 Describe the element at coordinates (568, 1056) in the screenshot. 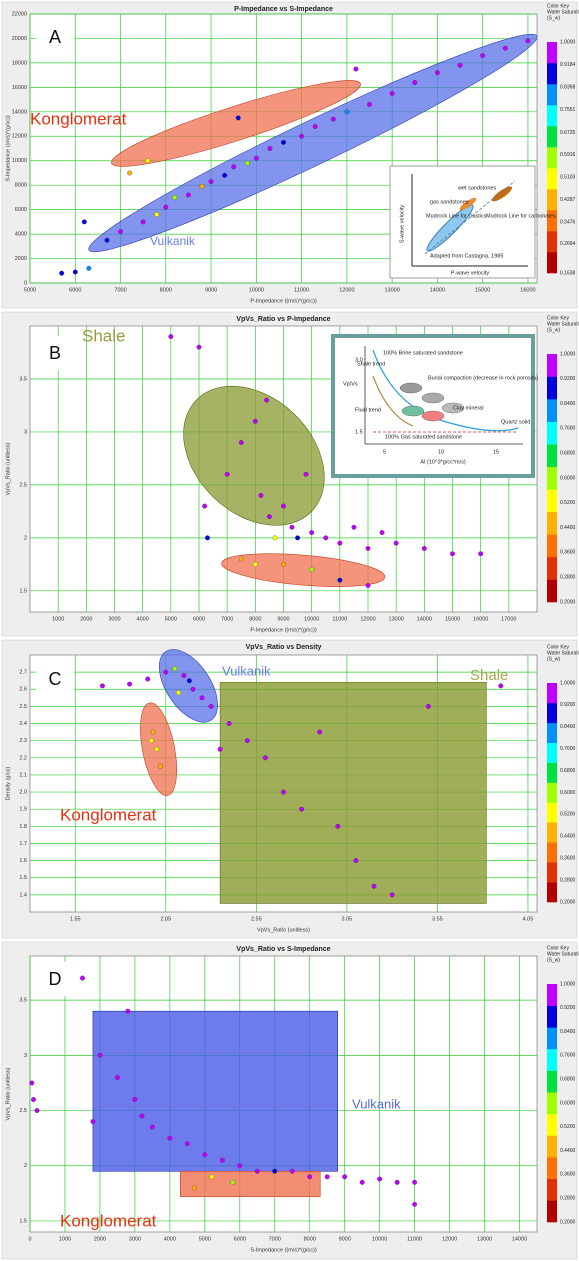

I see `colorbar-tick-label: 0.7600` at that location.